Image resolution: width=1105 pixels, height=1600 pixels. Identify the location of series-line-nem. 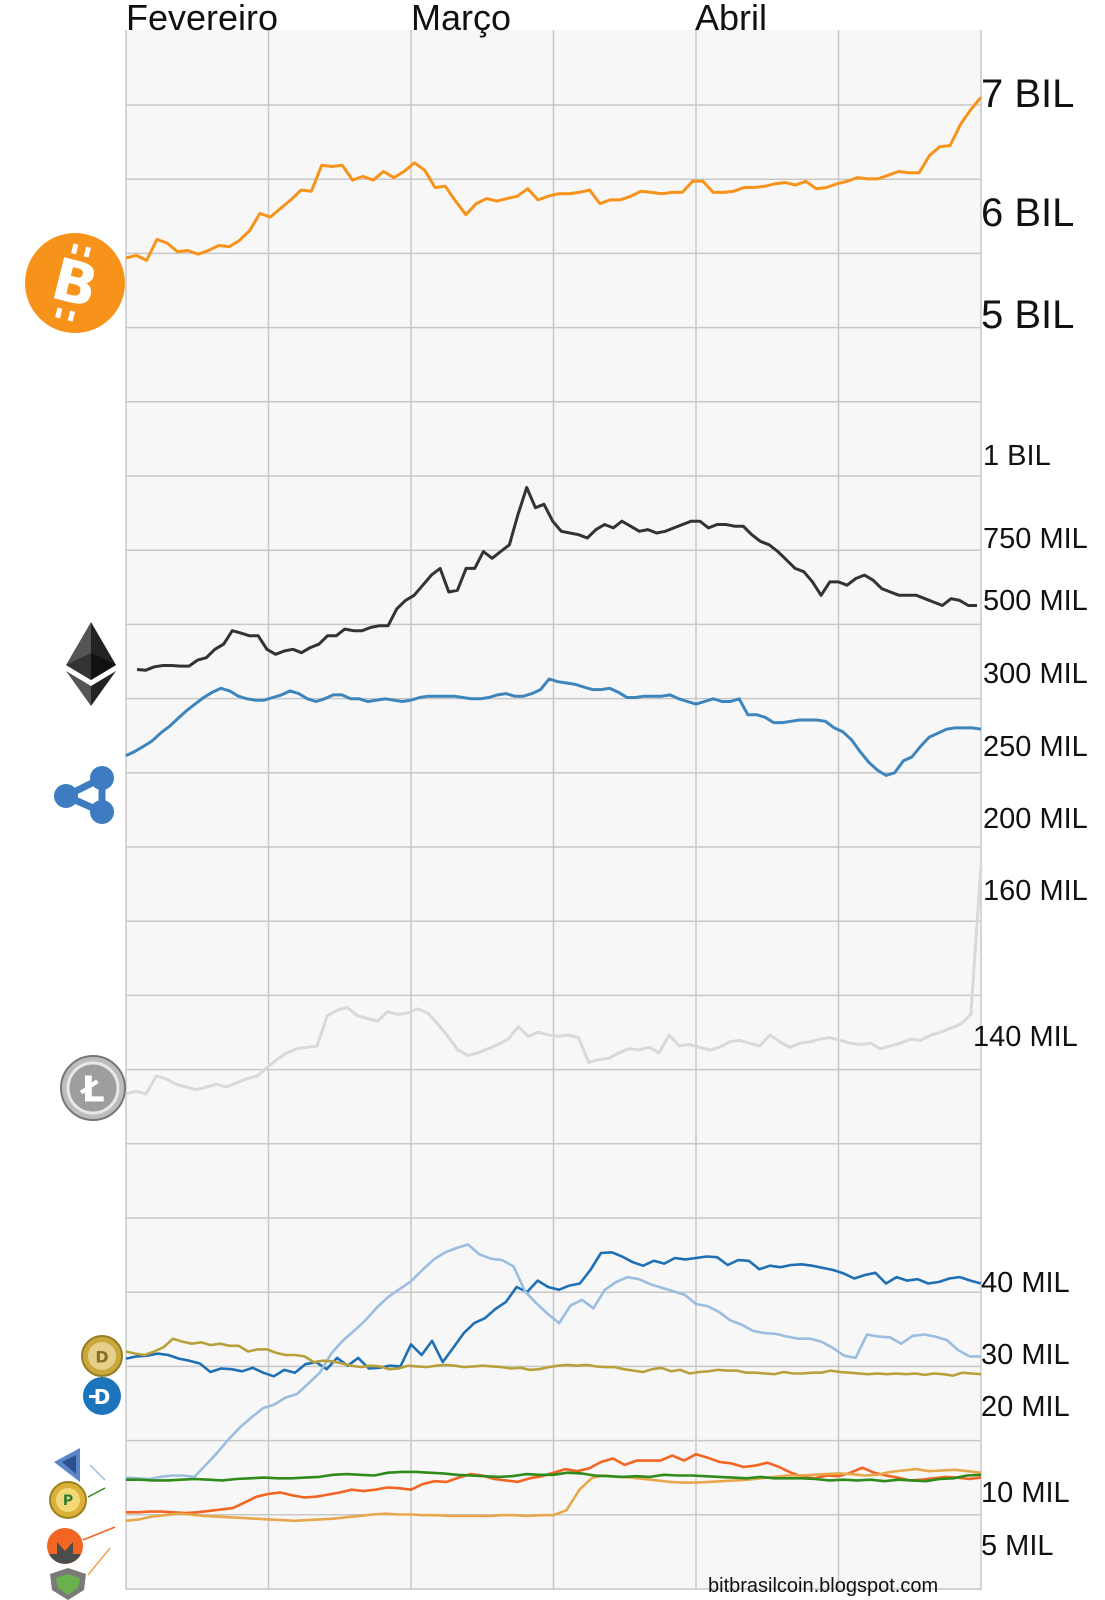
(553, 1362).